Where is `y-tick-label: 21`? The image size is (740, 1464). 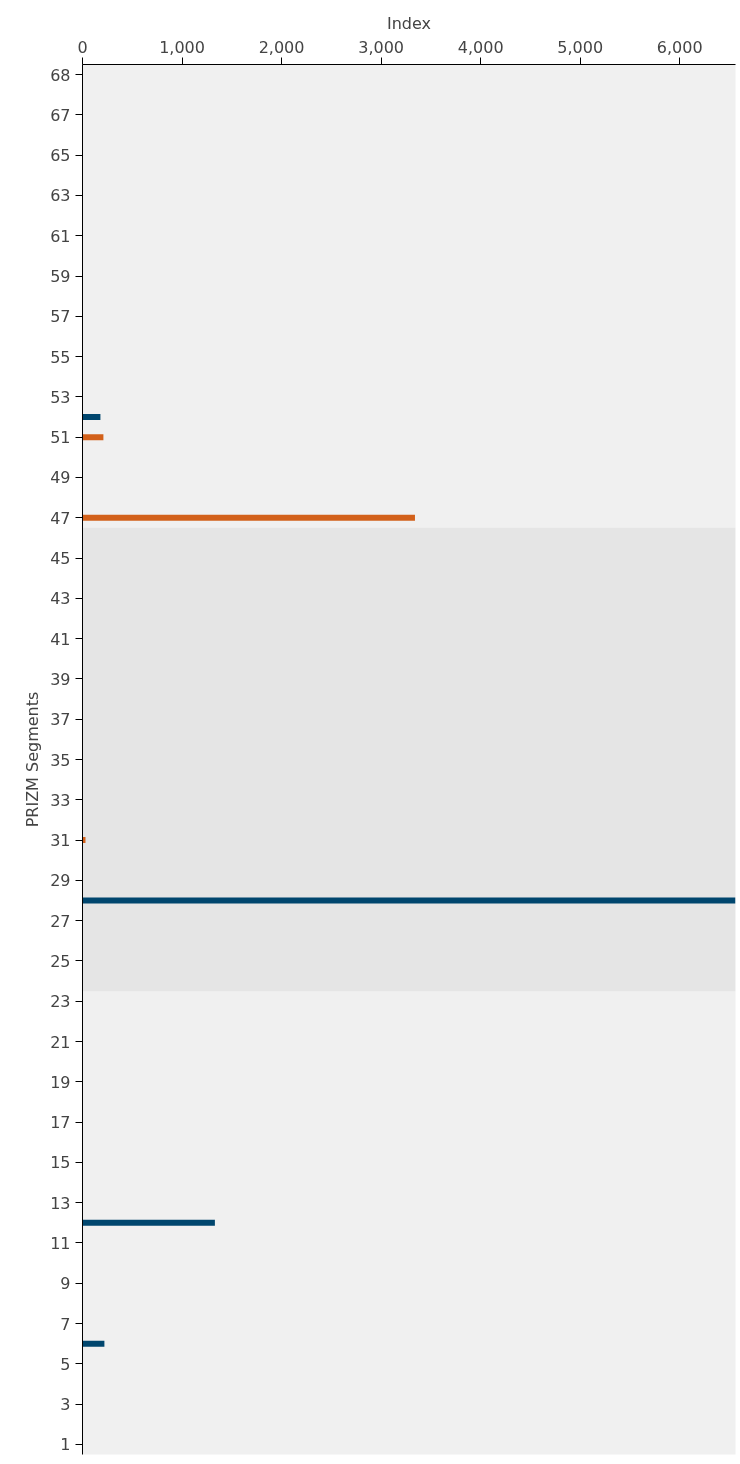 y-tick-label: 21 is located at coordinates (60, 1042).